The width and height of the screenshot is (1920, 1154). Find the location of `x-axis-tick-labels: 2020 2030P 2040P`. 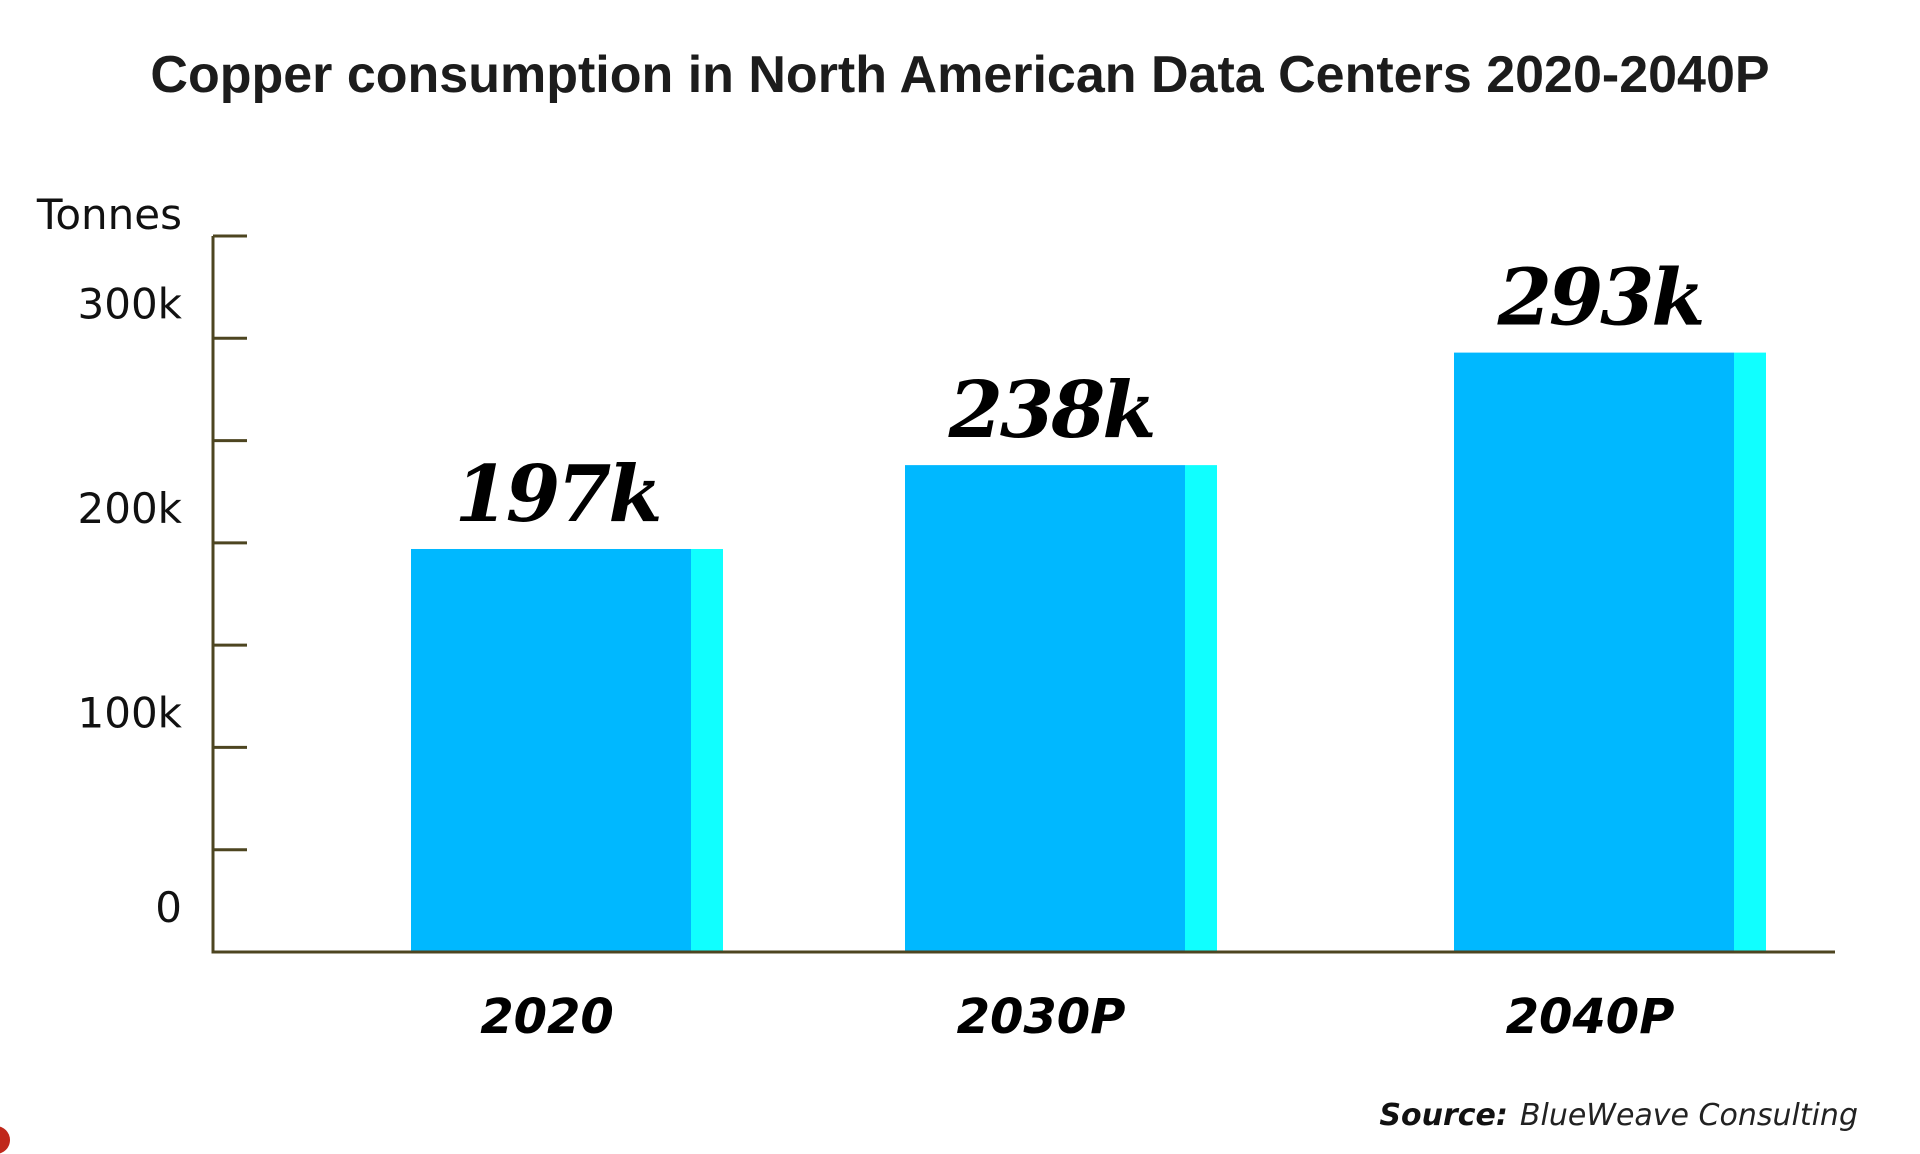

x-axis-tick-labels: 2020 2030P 2040P is located at coordinates (1077, 1017).